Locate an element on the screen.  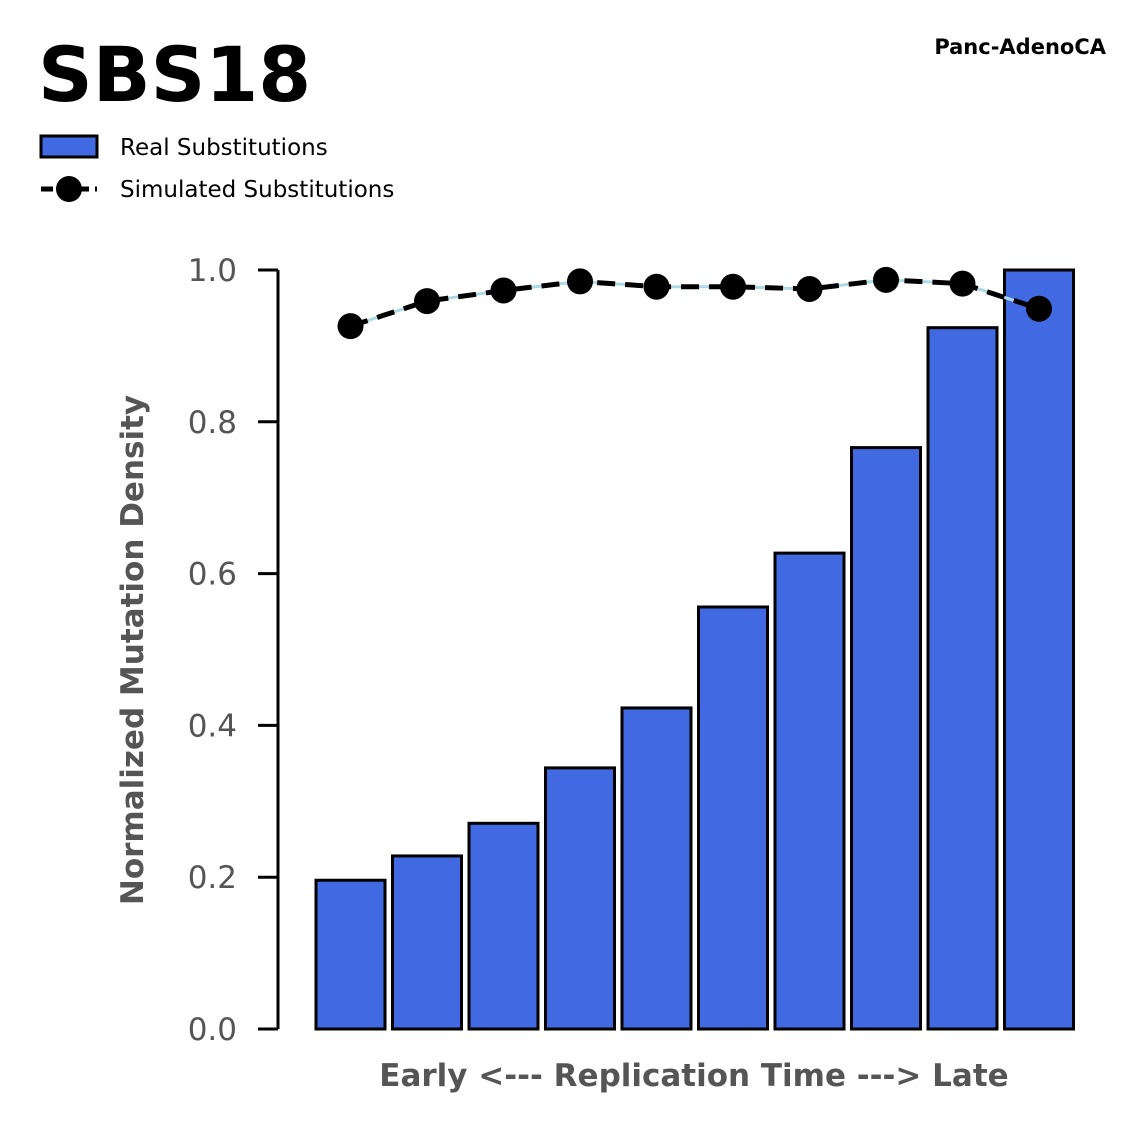
x-axis-label: Early <--- Replication Time ---> Late is located at coordinates (693, 1076).